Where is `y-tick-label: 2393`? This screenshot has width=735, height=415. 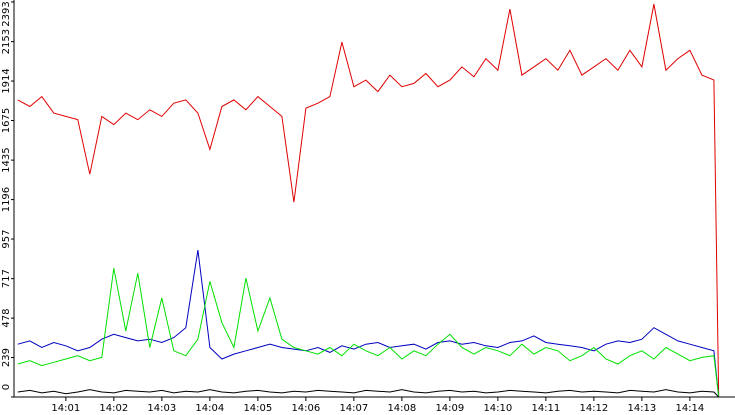 y-tick-label: 2393 is located at coordinates (6, 13).